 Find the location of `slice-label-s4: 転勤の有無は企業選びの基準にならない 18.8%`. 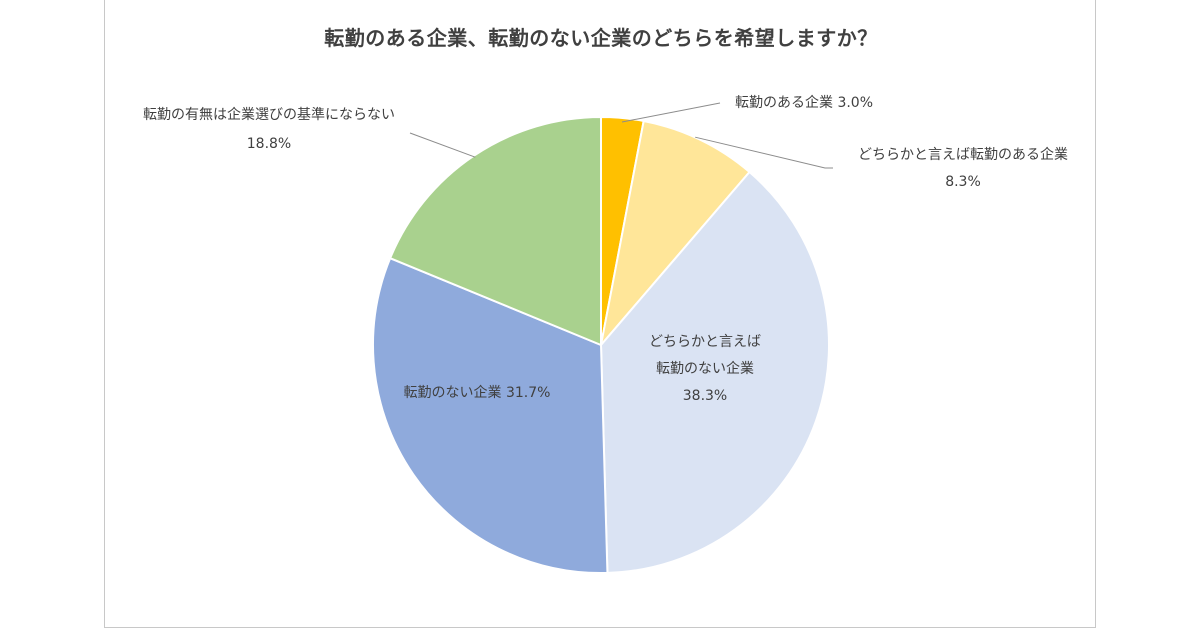

slice-label-s4: 転勤の有無は企業選びの基準にならない 18.8% is located at coordinates (269, 129).